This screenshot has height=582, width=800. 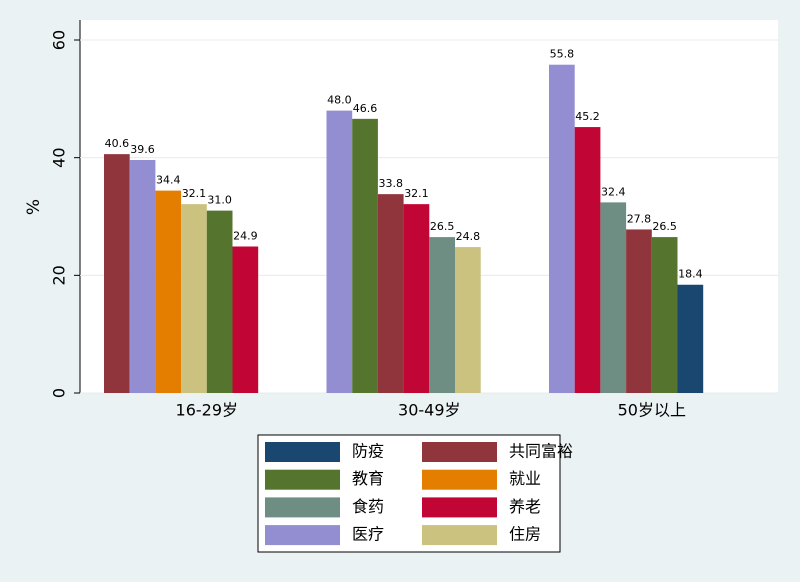 What do you see at coordinates (368, 451) in the screenshot?
I see `legend-label: 防疫` at bounding box center [368, 451].